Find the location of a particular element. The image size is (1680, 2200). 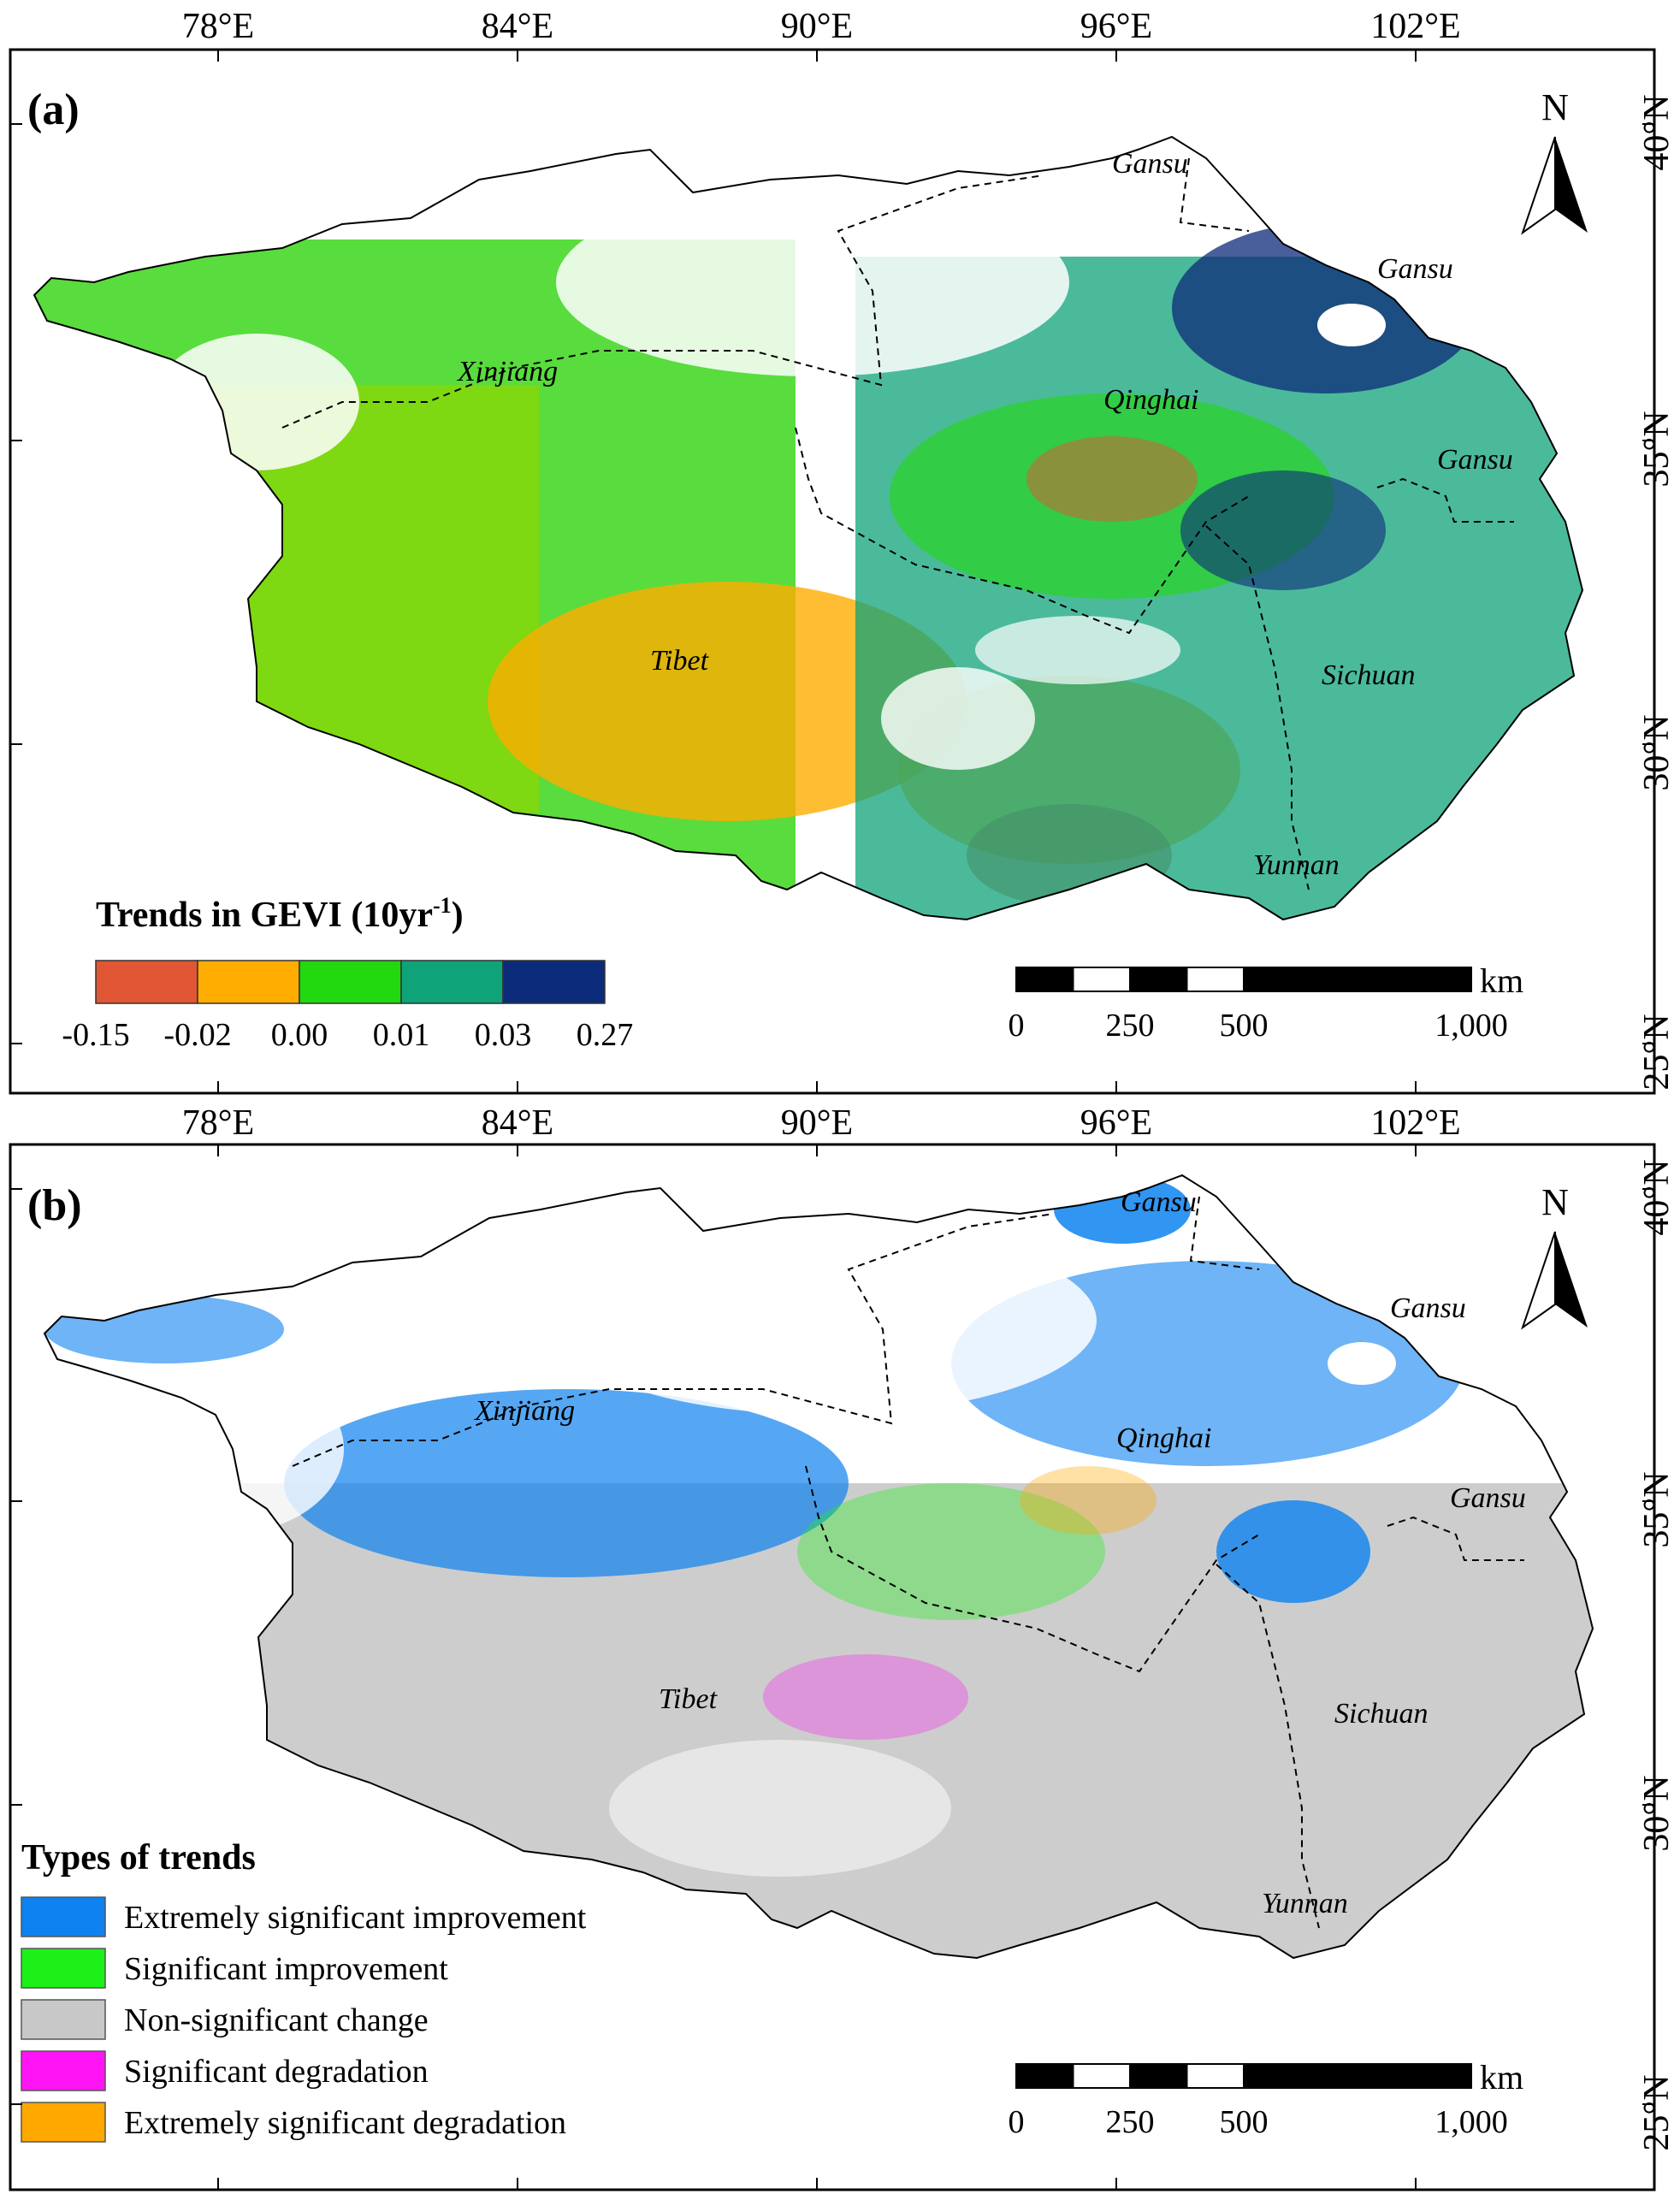

longitude-labels-middle: 78°E 84°E 90°E 96°E 102°E is located at coordinates (822, 1123).